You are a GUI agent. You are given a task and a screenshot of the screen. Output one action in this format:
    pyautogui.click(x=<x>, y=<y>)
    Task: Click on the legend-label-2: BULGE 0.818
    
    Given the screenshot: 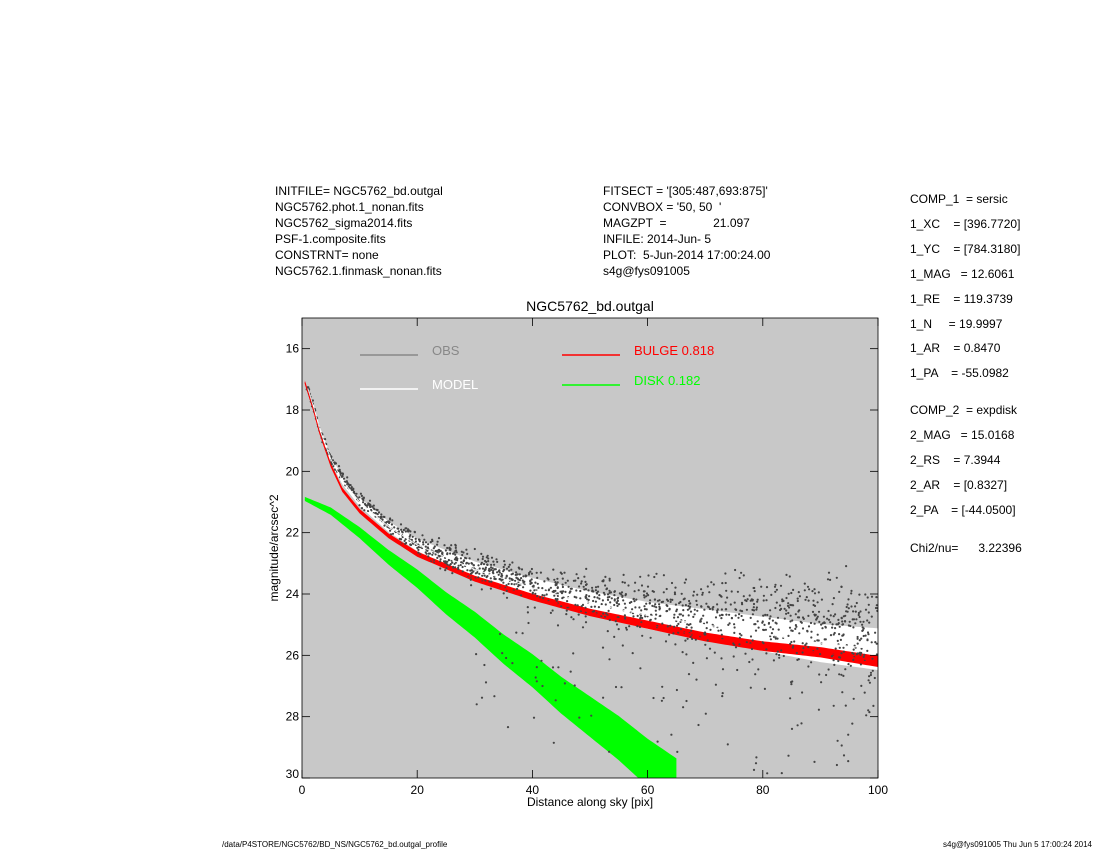 What is the action you would take?
    pyautogui.click(x=674, y=350)
    